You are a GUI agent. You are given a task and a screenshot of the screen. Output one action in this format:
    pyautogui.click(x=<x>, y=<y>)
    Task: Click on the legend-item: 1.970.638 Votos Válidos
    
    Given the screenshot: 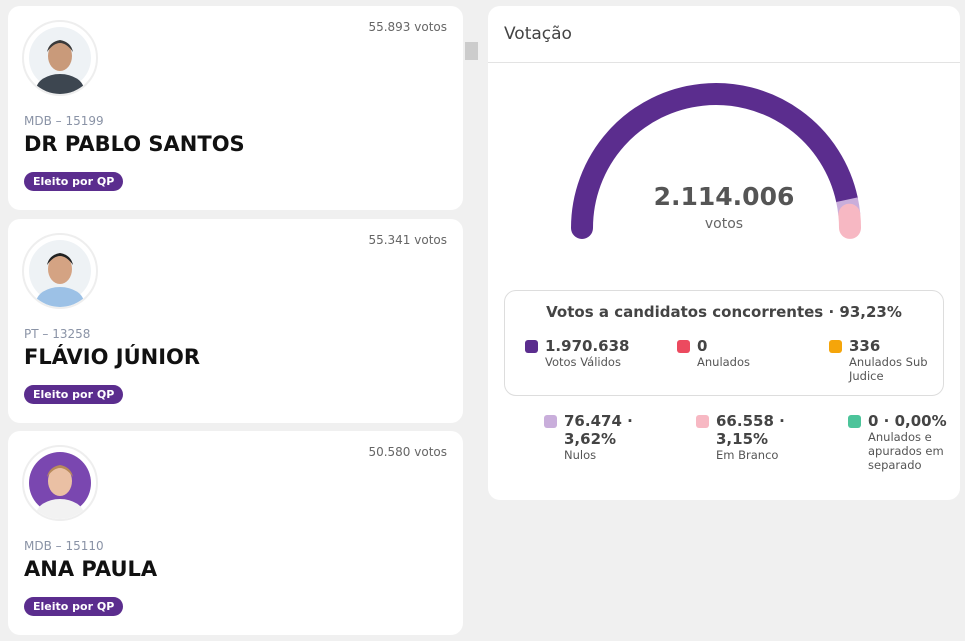 What is the action you would take?
    pyautogui.click(x=580, y=353)
    